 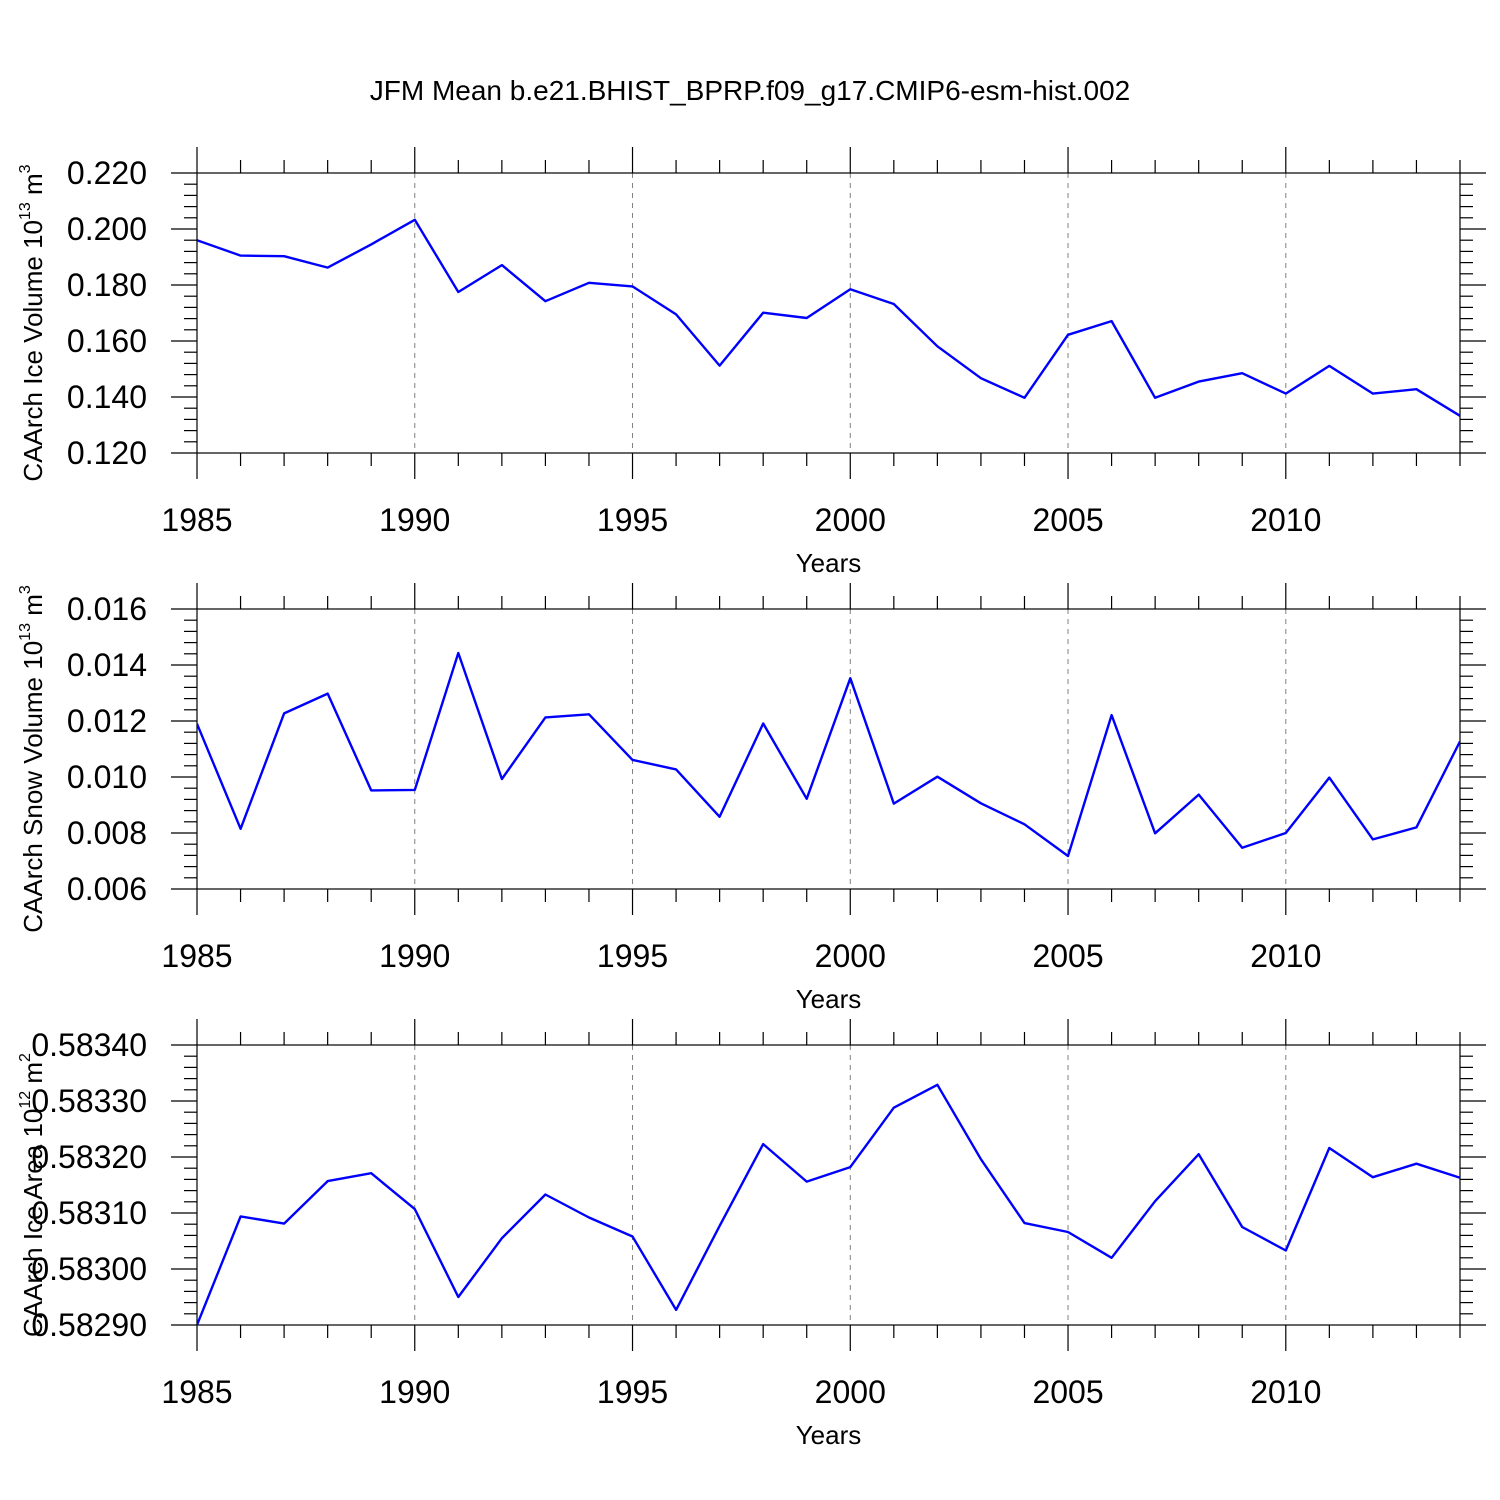 What do you see at coordinates (107, 173) in the screenshot?
I see `y-tick-label: 0.220` at bounding box center [107, 173].